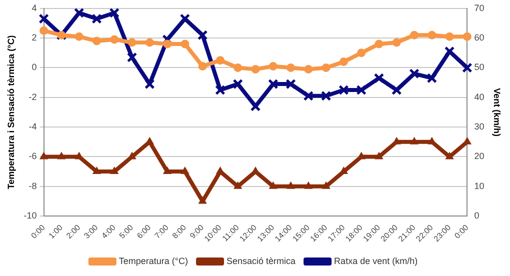  I want to click on x-tick-label: 5:00, so click(127, 231).